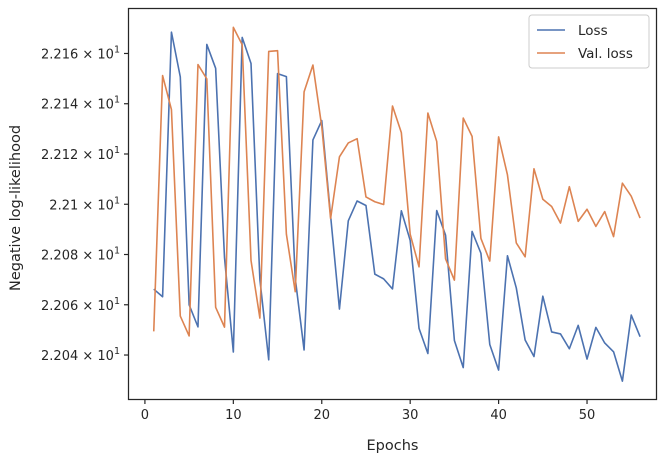 Image resolution: width=666 pixels, height=463 pixels. I want to click on x-tick-label: 20, so click(321, 415).